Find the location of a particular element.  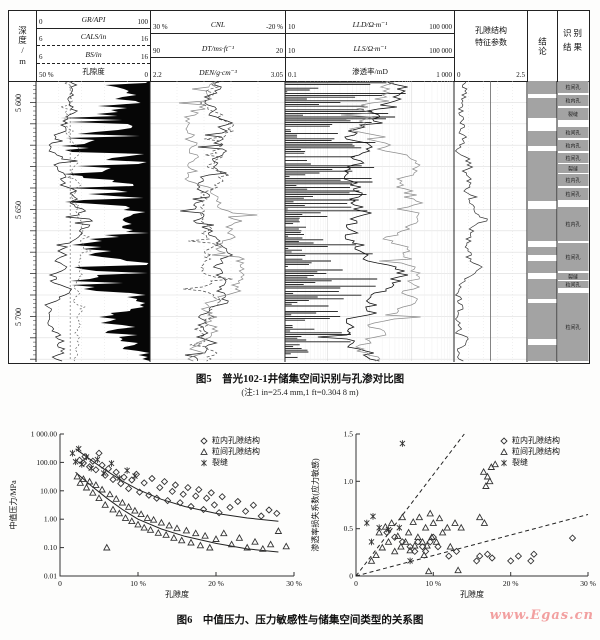

scale-row: 50 % 孔隙度 0 is located at coordinates (93, 73).